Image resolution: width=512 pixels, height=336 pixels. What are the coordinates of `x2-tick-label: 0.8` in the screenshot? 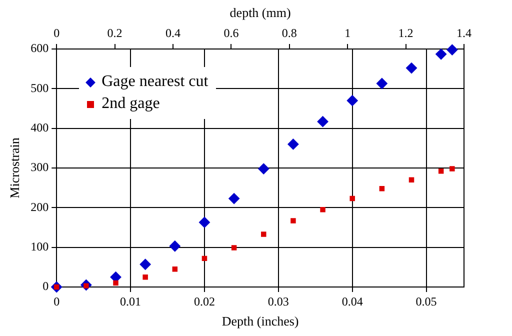 It's located at (289, 33).